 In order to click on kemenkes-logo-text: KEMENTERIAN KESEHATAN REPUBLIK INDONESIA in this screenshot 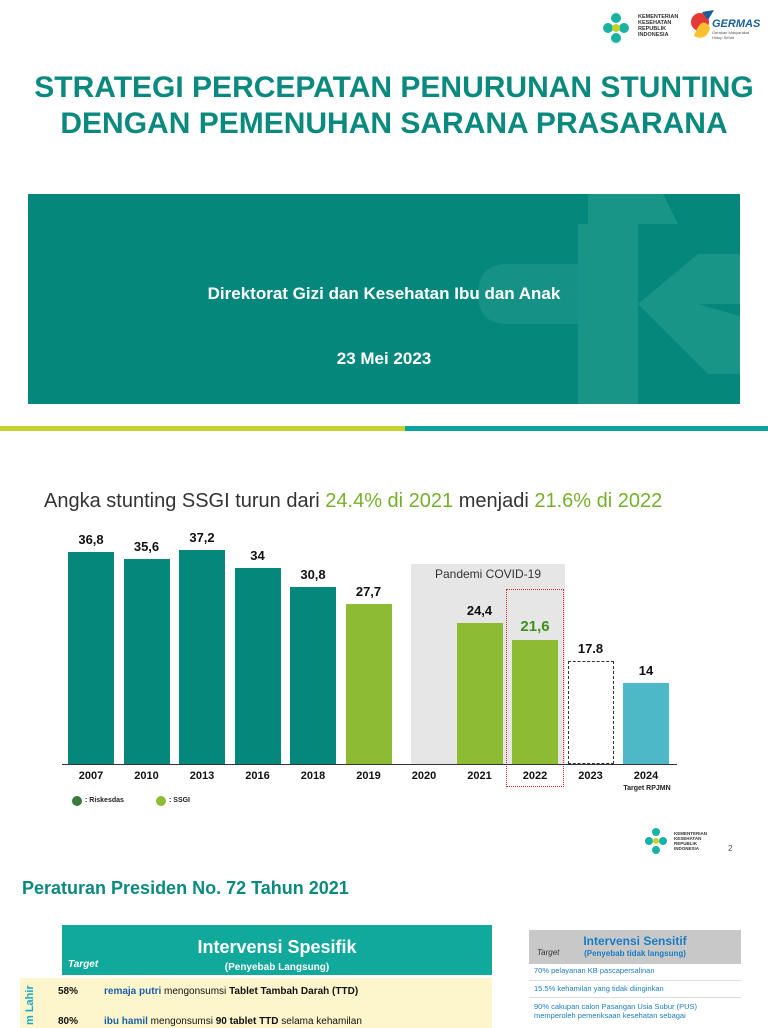, I will do `click(658, 26)`.